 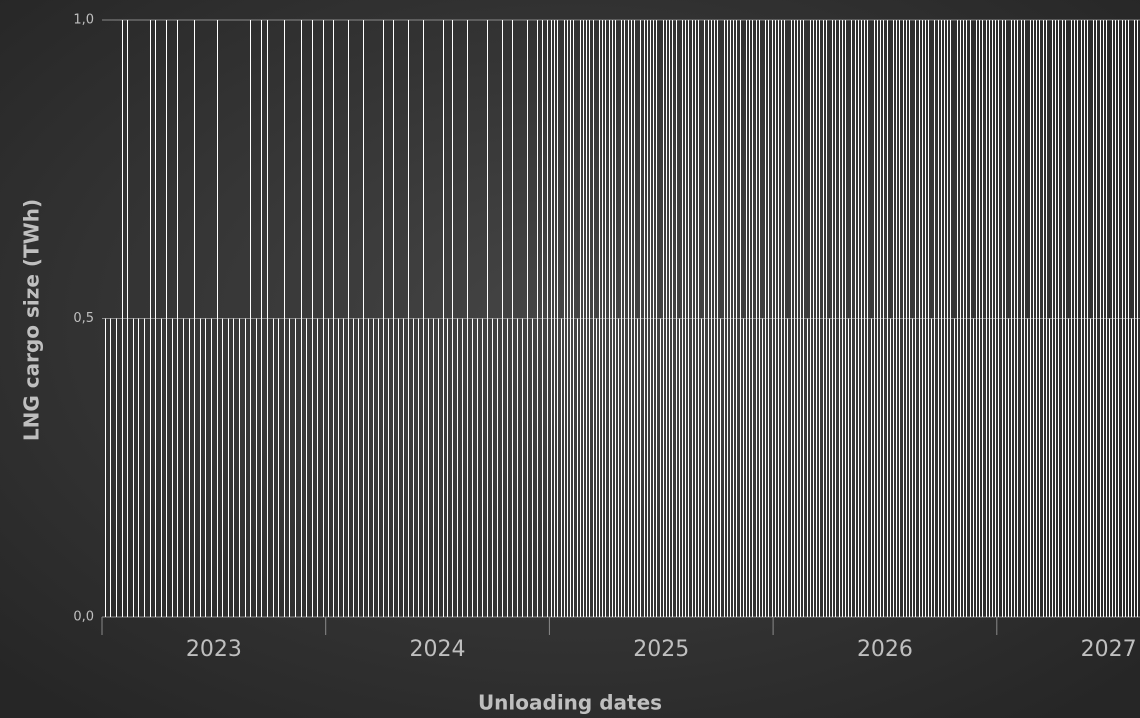 I want to click on y-tick-label: 0,0, so click(x=83, y=617).